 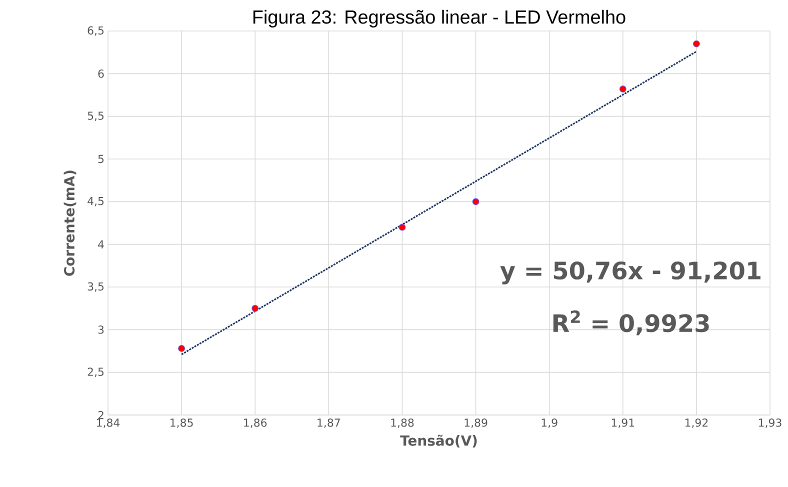 What do you see at coordinates (108, 423) in the screenshot?
I see `x-tick-label: 1,84` at bounding box center [108, 423].